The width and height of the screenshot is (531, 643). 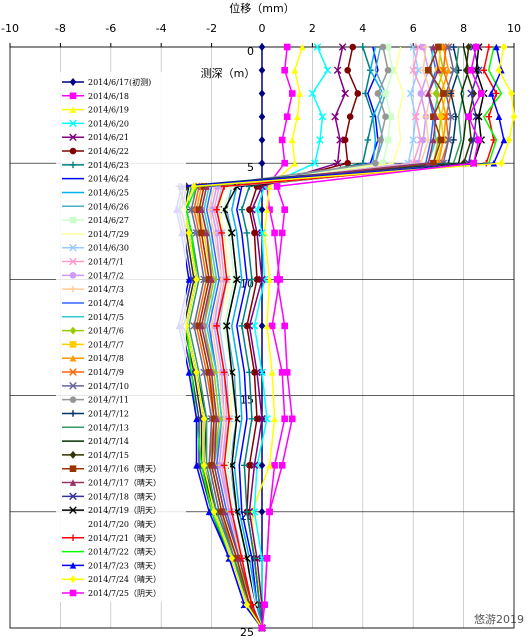 I want to click on legend-label: 2014/7/11, so click(x=108, y=400).